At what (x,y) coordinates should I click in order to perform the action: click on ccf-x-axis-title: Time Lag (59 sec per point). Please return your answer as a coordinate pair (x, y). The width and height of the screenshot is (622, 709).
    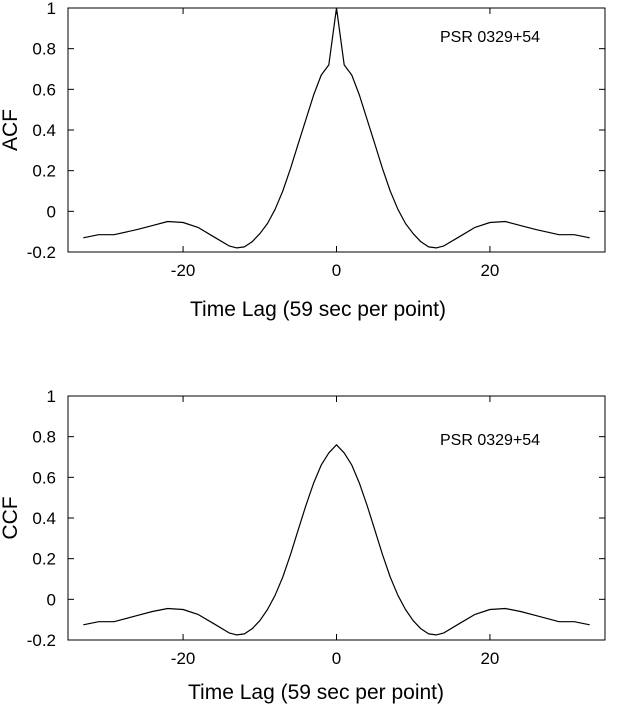
    Looking at the image, I should click on (316, 692).